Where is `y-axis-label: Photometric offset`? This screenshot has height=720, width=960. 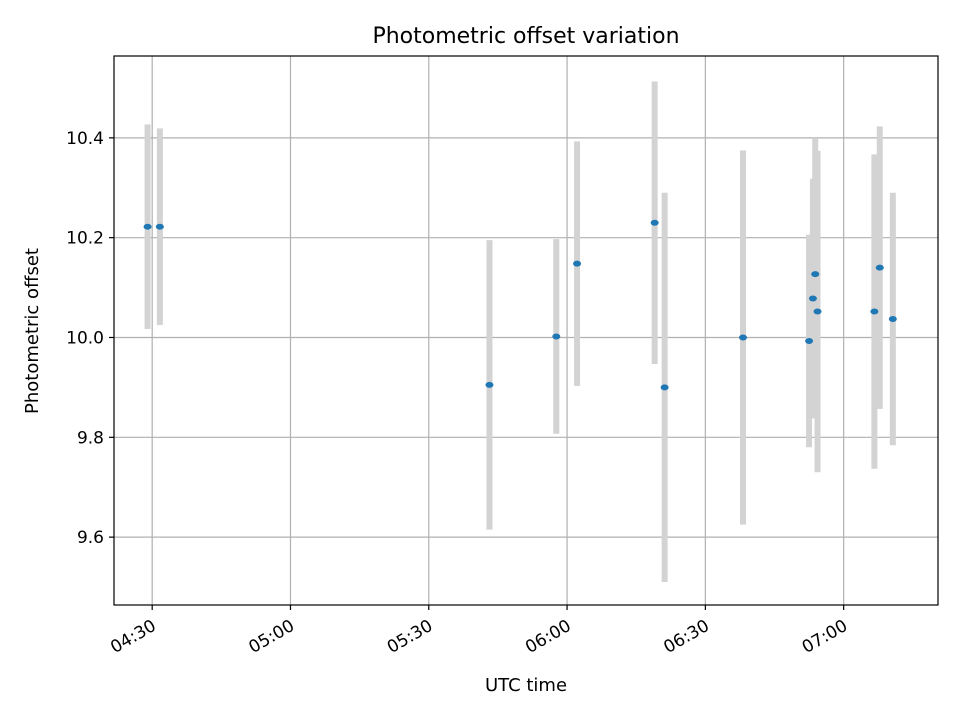 y-axis-label: Photometric offset is located at coordinates (32, 331).